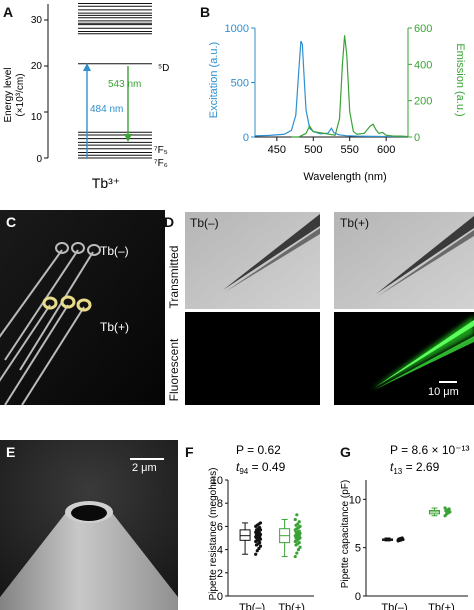 The width and height of the screenshot is (474, 610). Describe the element at coordinates (404, 260) in the screenshot. I see `transmitted-image-tb-plus` at that location.